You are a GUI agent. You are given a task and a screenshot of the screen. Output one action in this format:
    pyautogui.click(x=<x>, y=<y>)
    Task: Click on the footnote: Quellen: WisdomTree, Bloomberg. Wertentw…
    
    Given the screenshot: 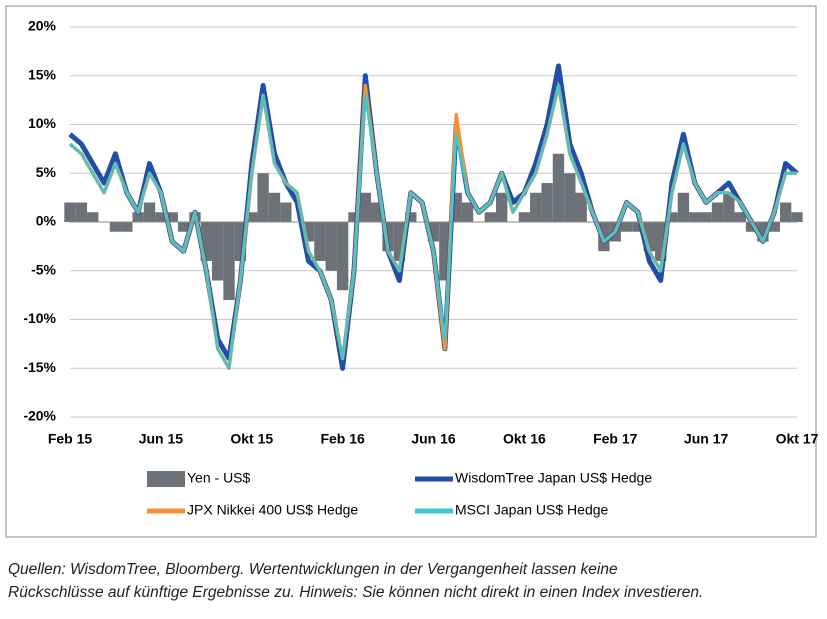 What is the action you would take?
    pyautogui.click(x=313, y=569)
    